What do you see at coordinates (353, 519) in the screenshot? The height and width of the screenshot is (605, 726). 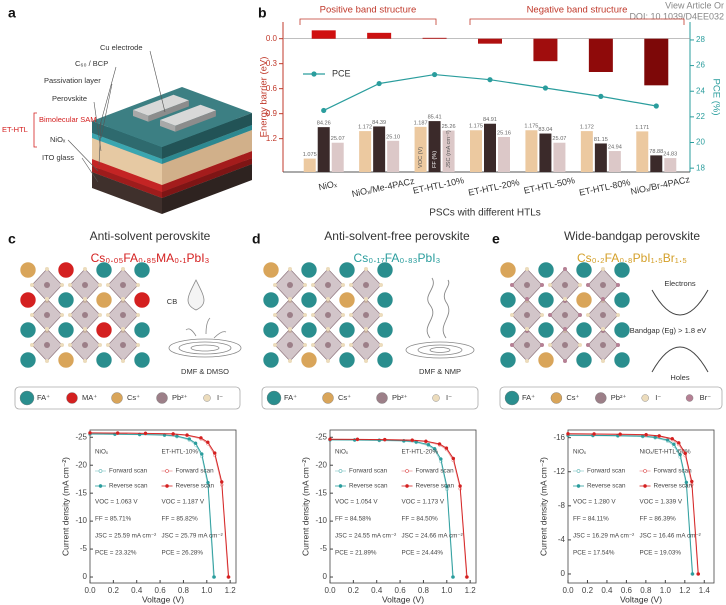 I see `metric-text: FF = 84.58%` at bounding box center [353, 519].